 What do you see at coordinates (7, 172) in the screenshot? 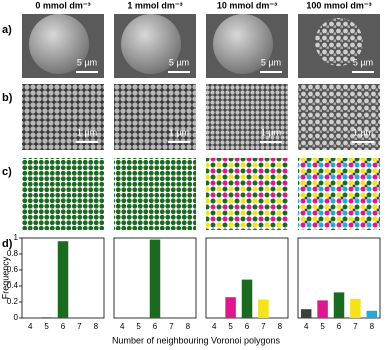
I see `row-label: c)` at bounding box center [7, 172].